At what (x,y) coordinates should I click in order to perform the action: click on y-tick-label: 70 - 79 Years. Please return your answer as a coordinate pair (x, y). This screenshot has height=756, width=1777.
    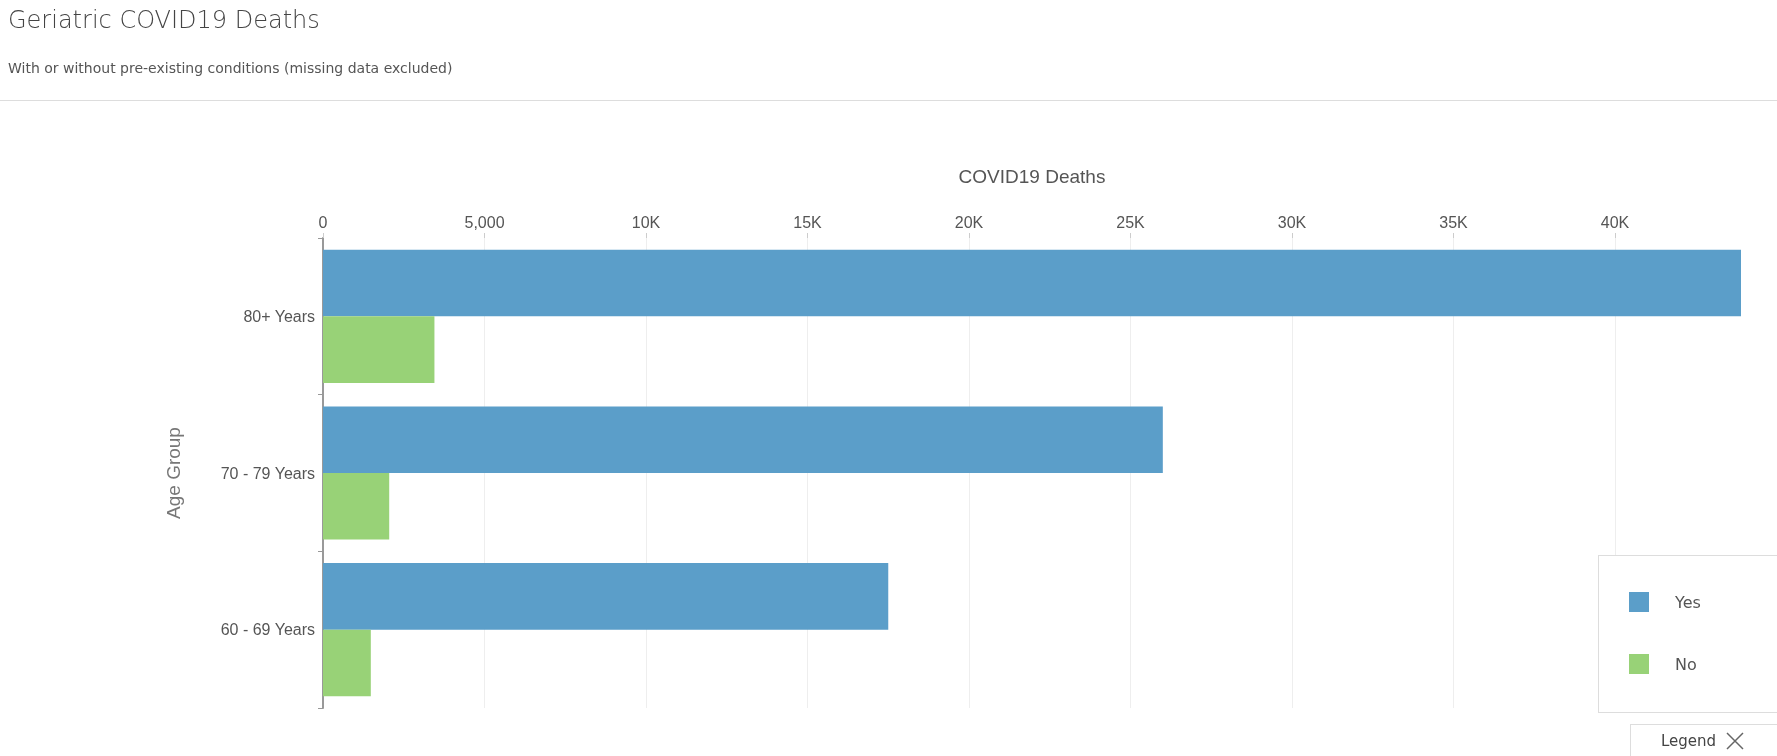
    Looking at the image, I should click on (267, 473).